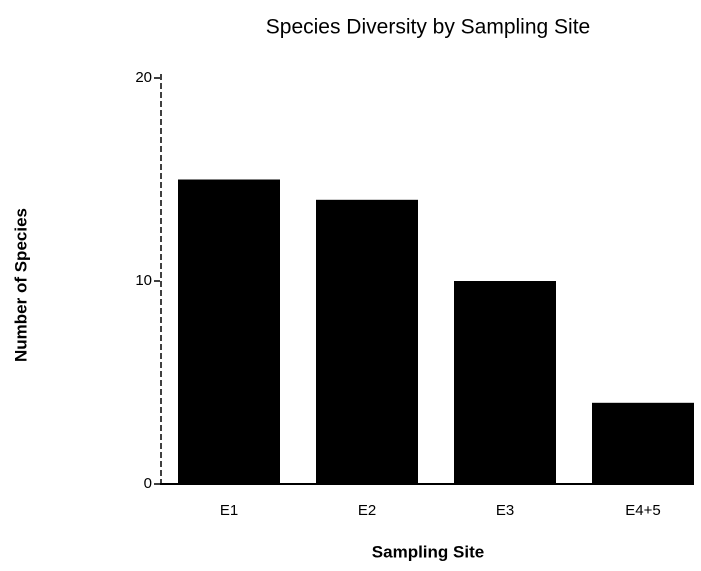 The image size is (701, 571). What do you see at coordinates (642, 510) in the screenshot?
I see `x-tick-label: E4+5` at bounding box center [642, 510].